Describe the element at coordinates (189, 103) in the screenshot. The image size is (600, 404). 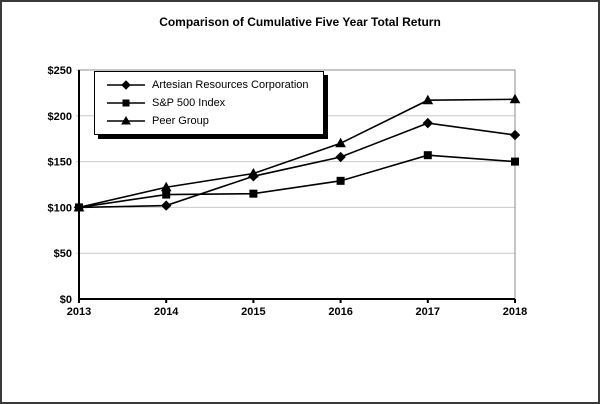
I see `legend-label: S&P 500 Index` at that location.